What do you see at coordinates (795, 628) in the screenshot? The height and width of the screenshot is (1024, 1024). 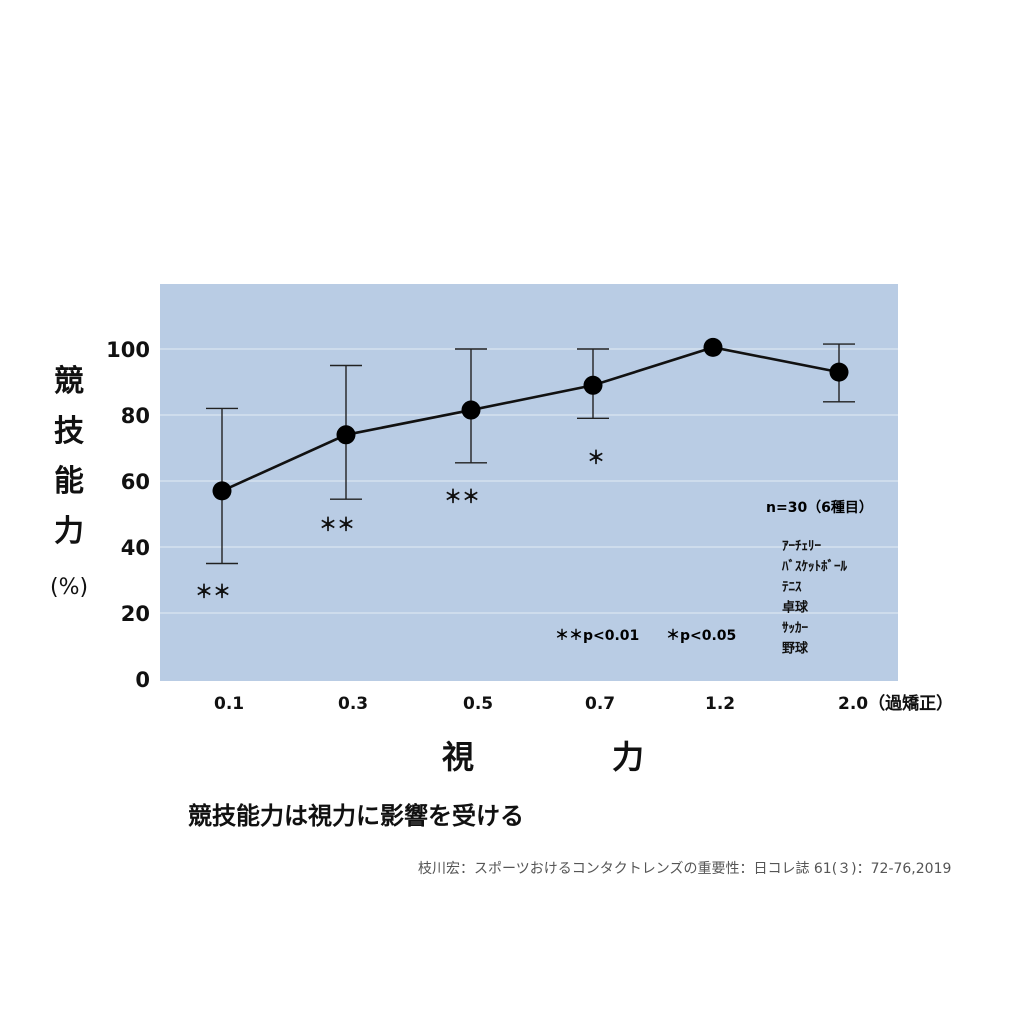 I see `sport-item-4: ｻｯｶｰ` at bounding box center [795, 628].